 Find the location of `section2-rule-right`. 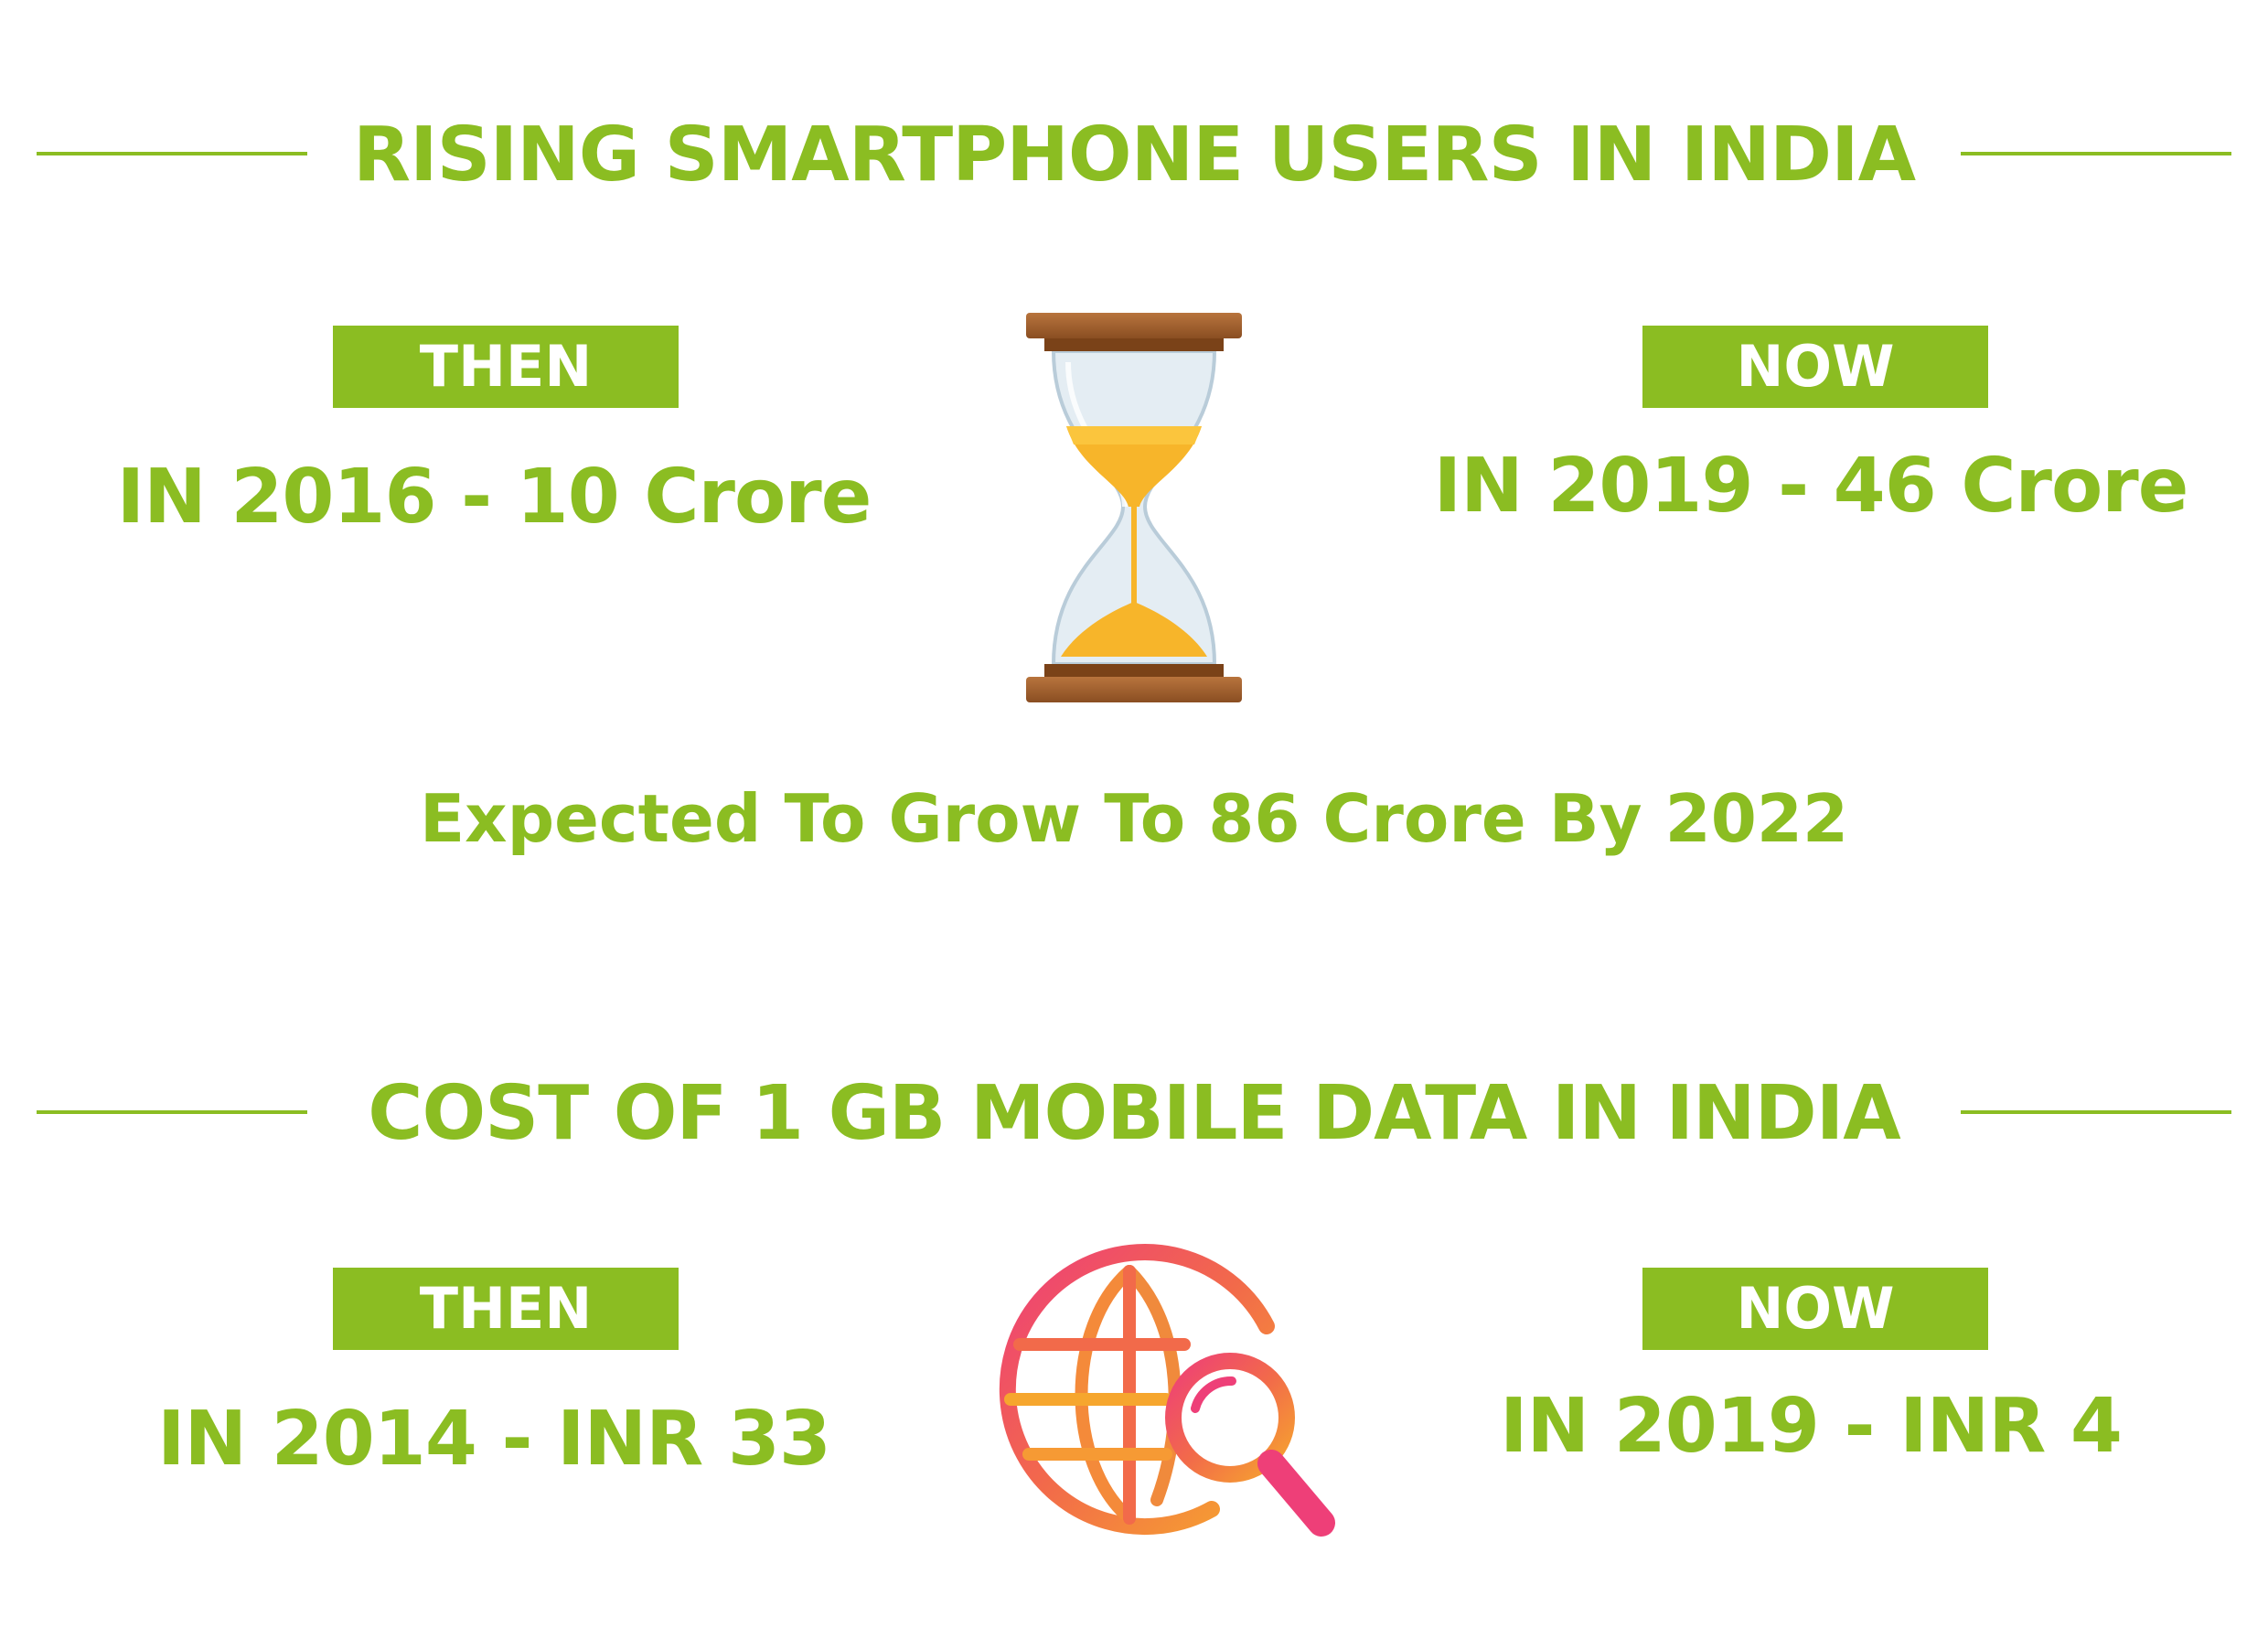

section2-rule-right is located at coordinates (2096, 1112).